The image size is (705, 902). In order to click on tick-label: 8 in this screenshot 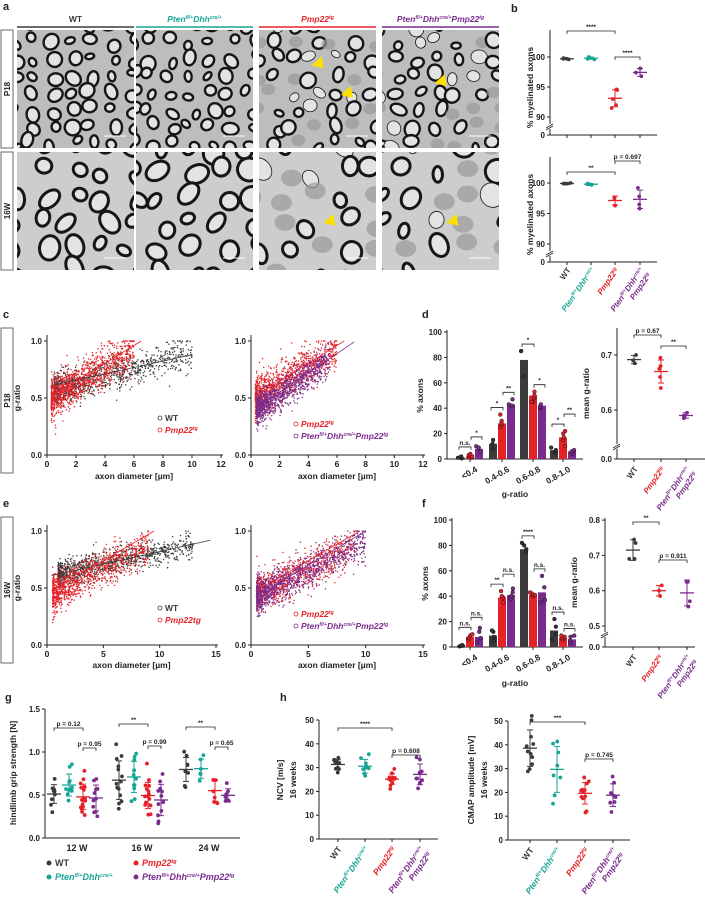, I will do `click(365, 464)`.